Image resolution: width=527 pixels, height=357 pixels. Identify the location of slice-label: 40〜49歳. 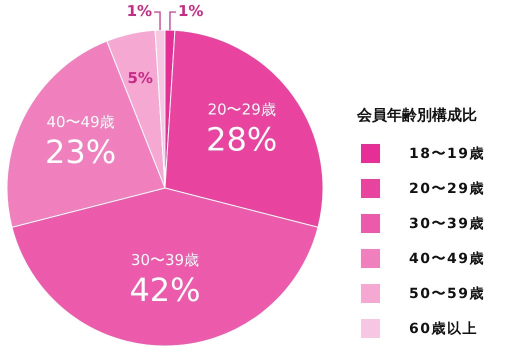
(80, 121).